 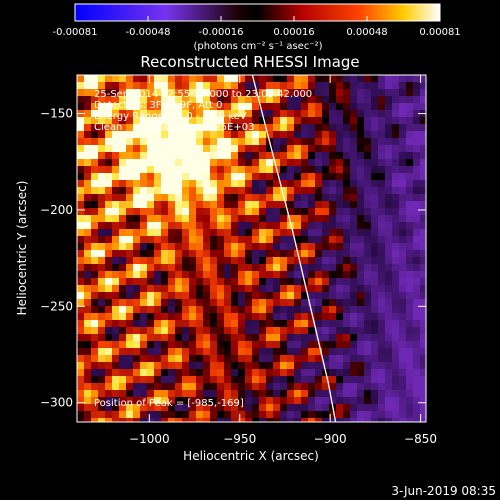 I want to click on y-tick-label: −200, so click(x=56, y=210).